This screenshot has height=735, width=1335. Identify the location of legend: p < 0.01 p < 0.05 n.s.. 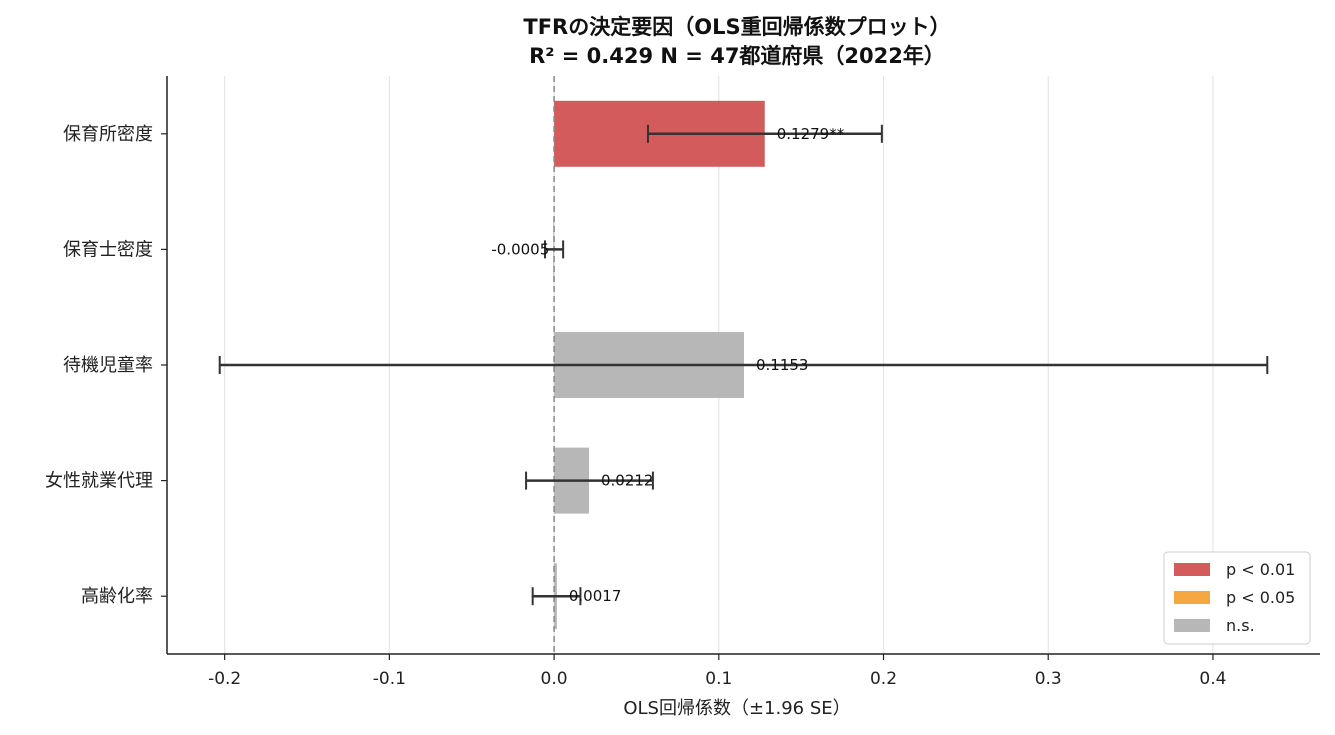
(1237, 598).